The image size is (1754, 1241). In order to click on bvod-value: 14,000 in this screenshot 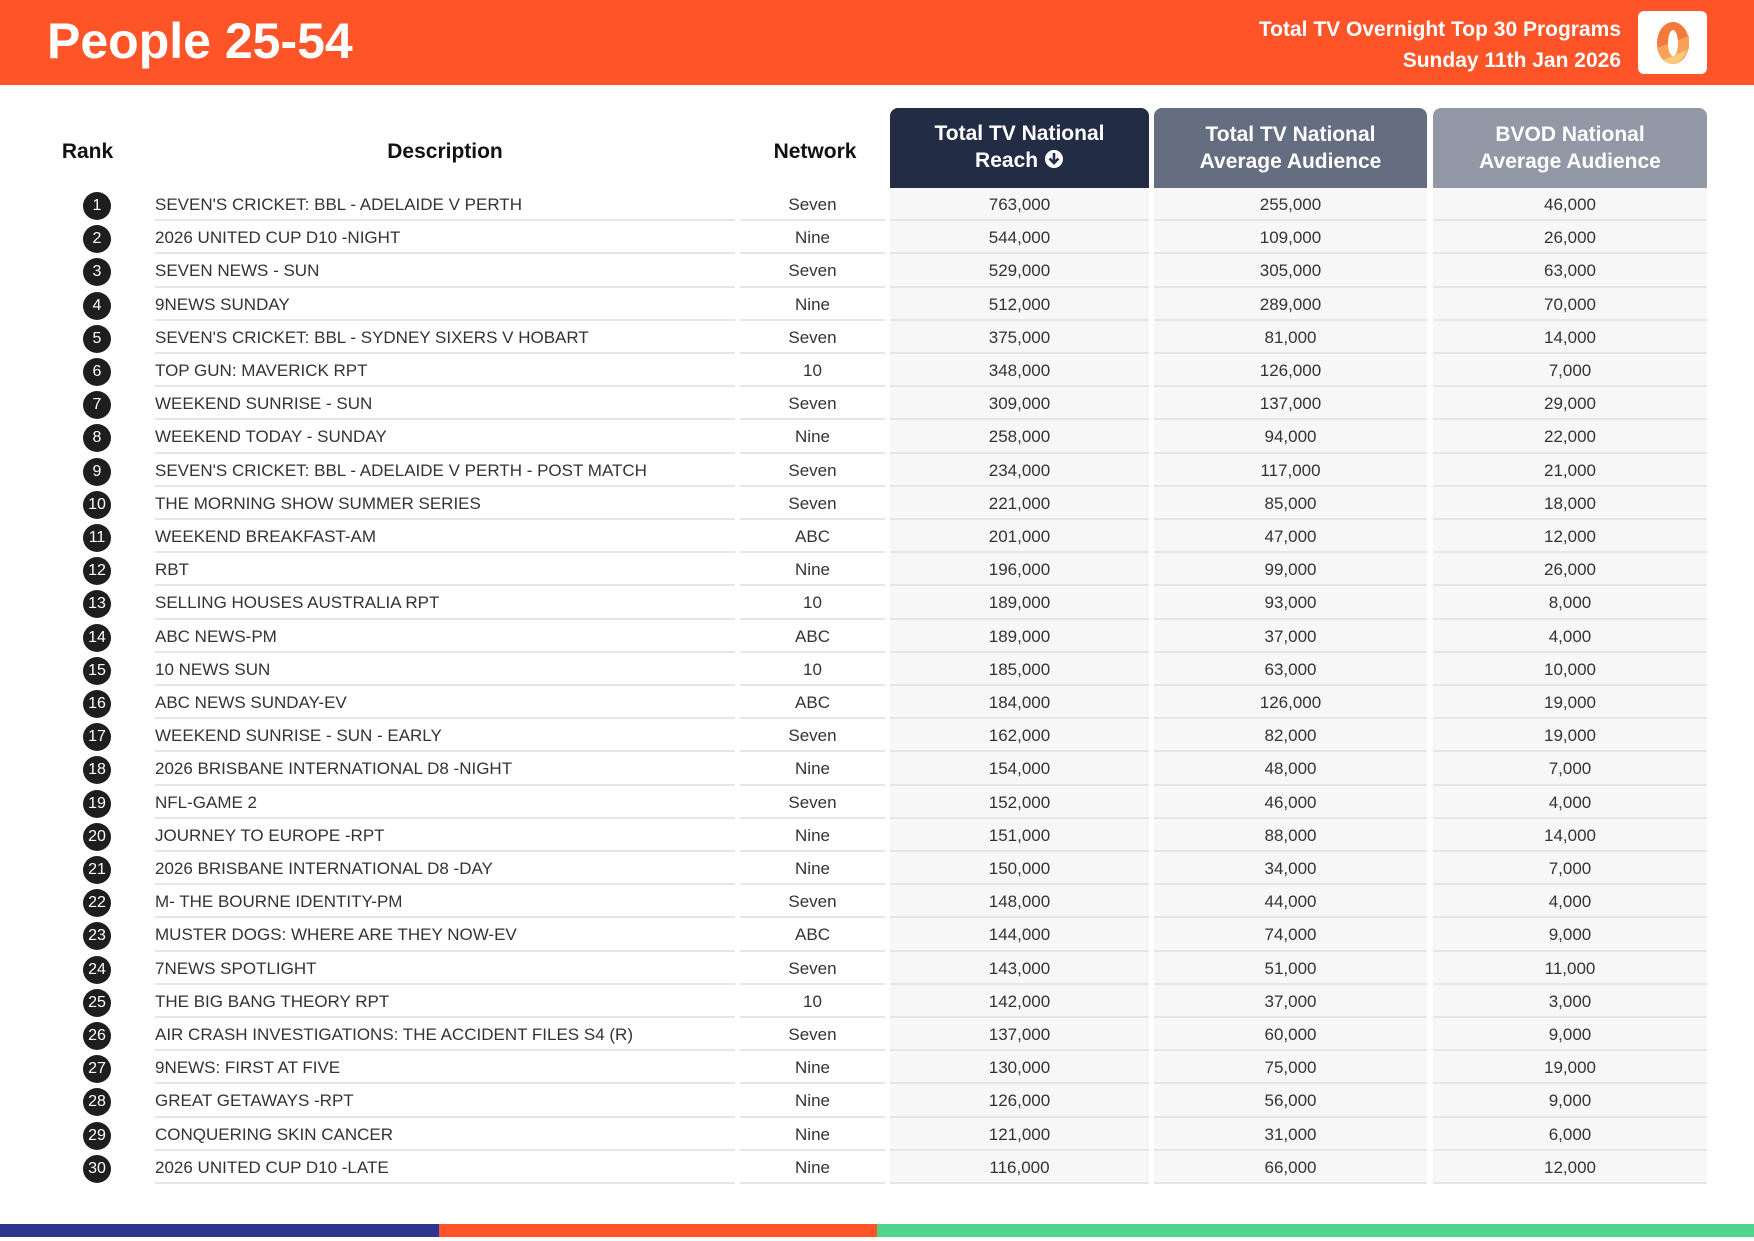, I will do `click(1570, 835)`.